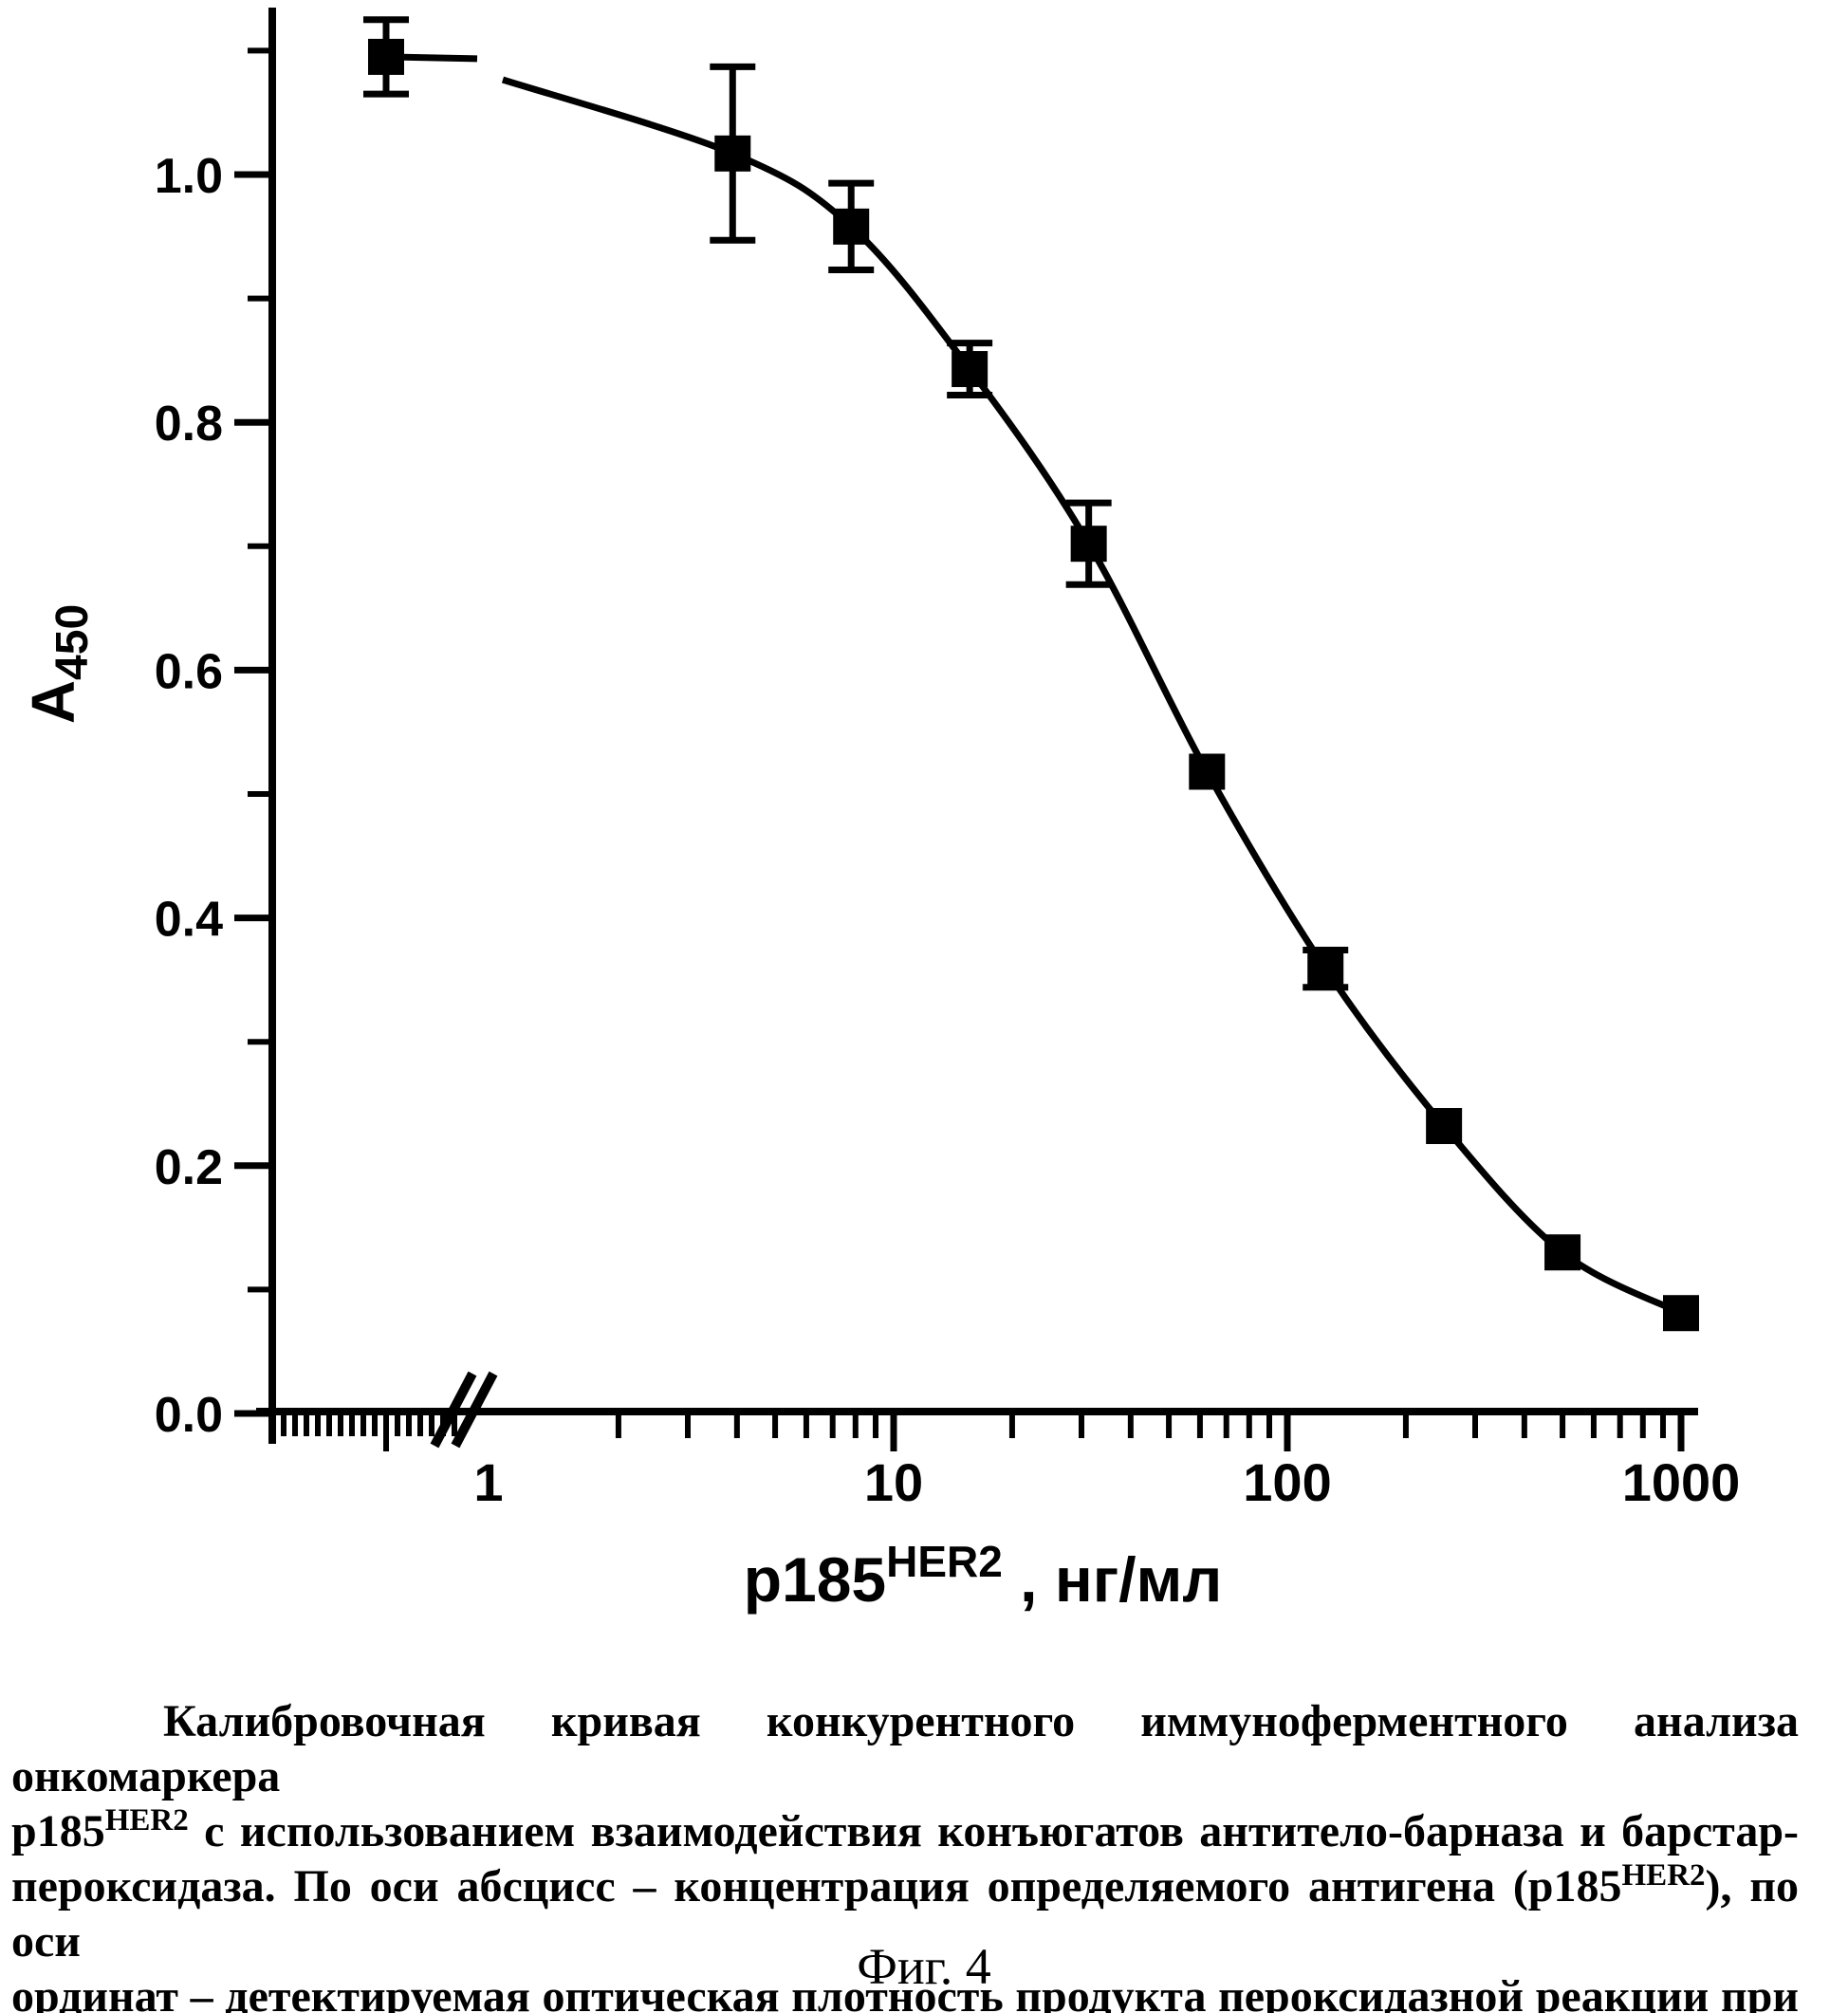 The height and width of the screenshot is (2013, 1848). I want to click on y-tick-label: 0.6, so click(189, 671).